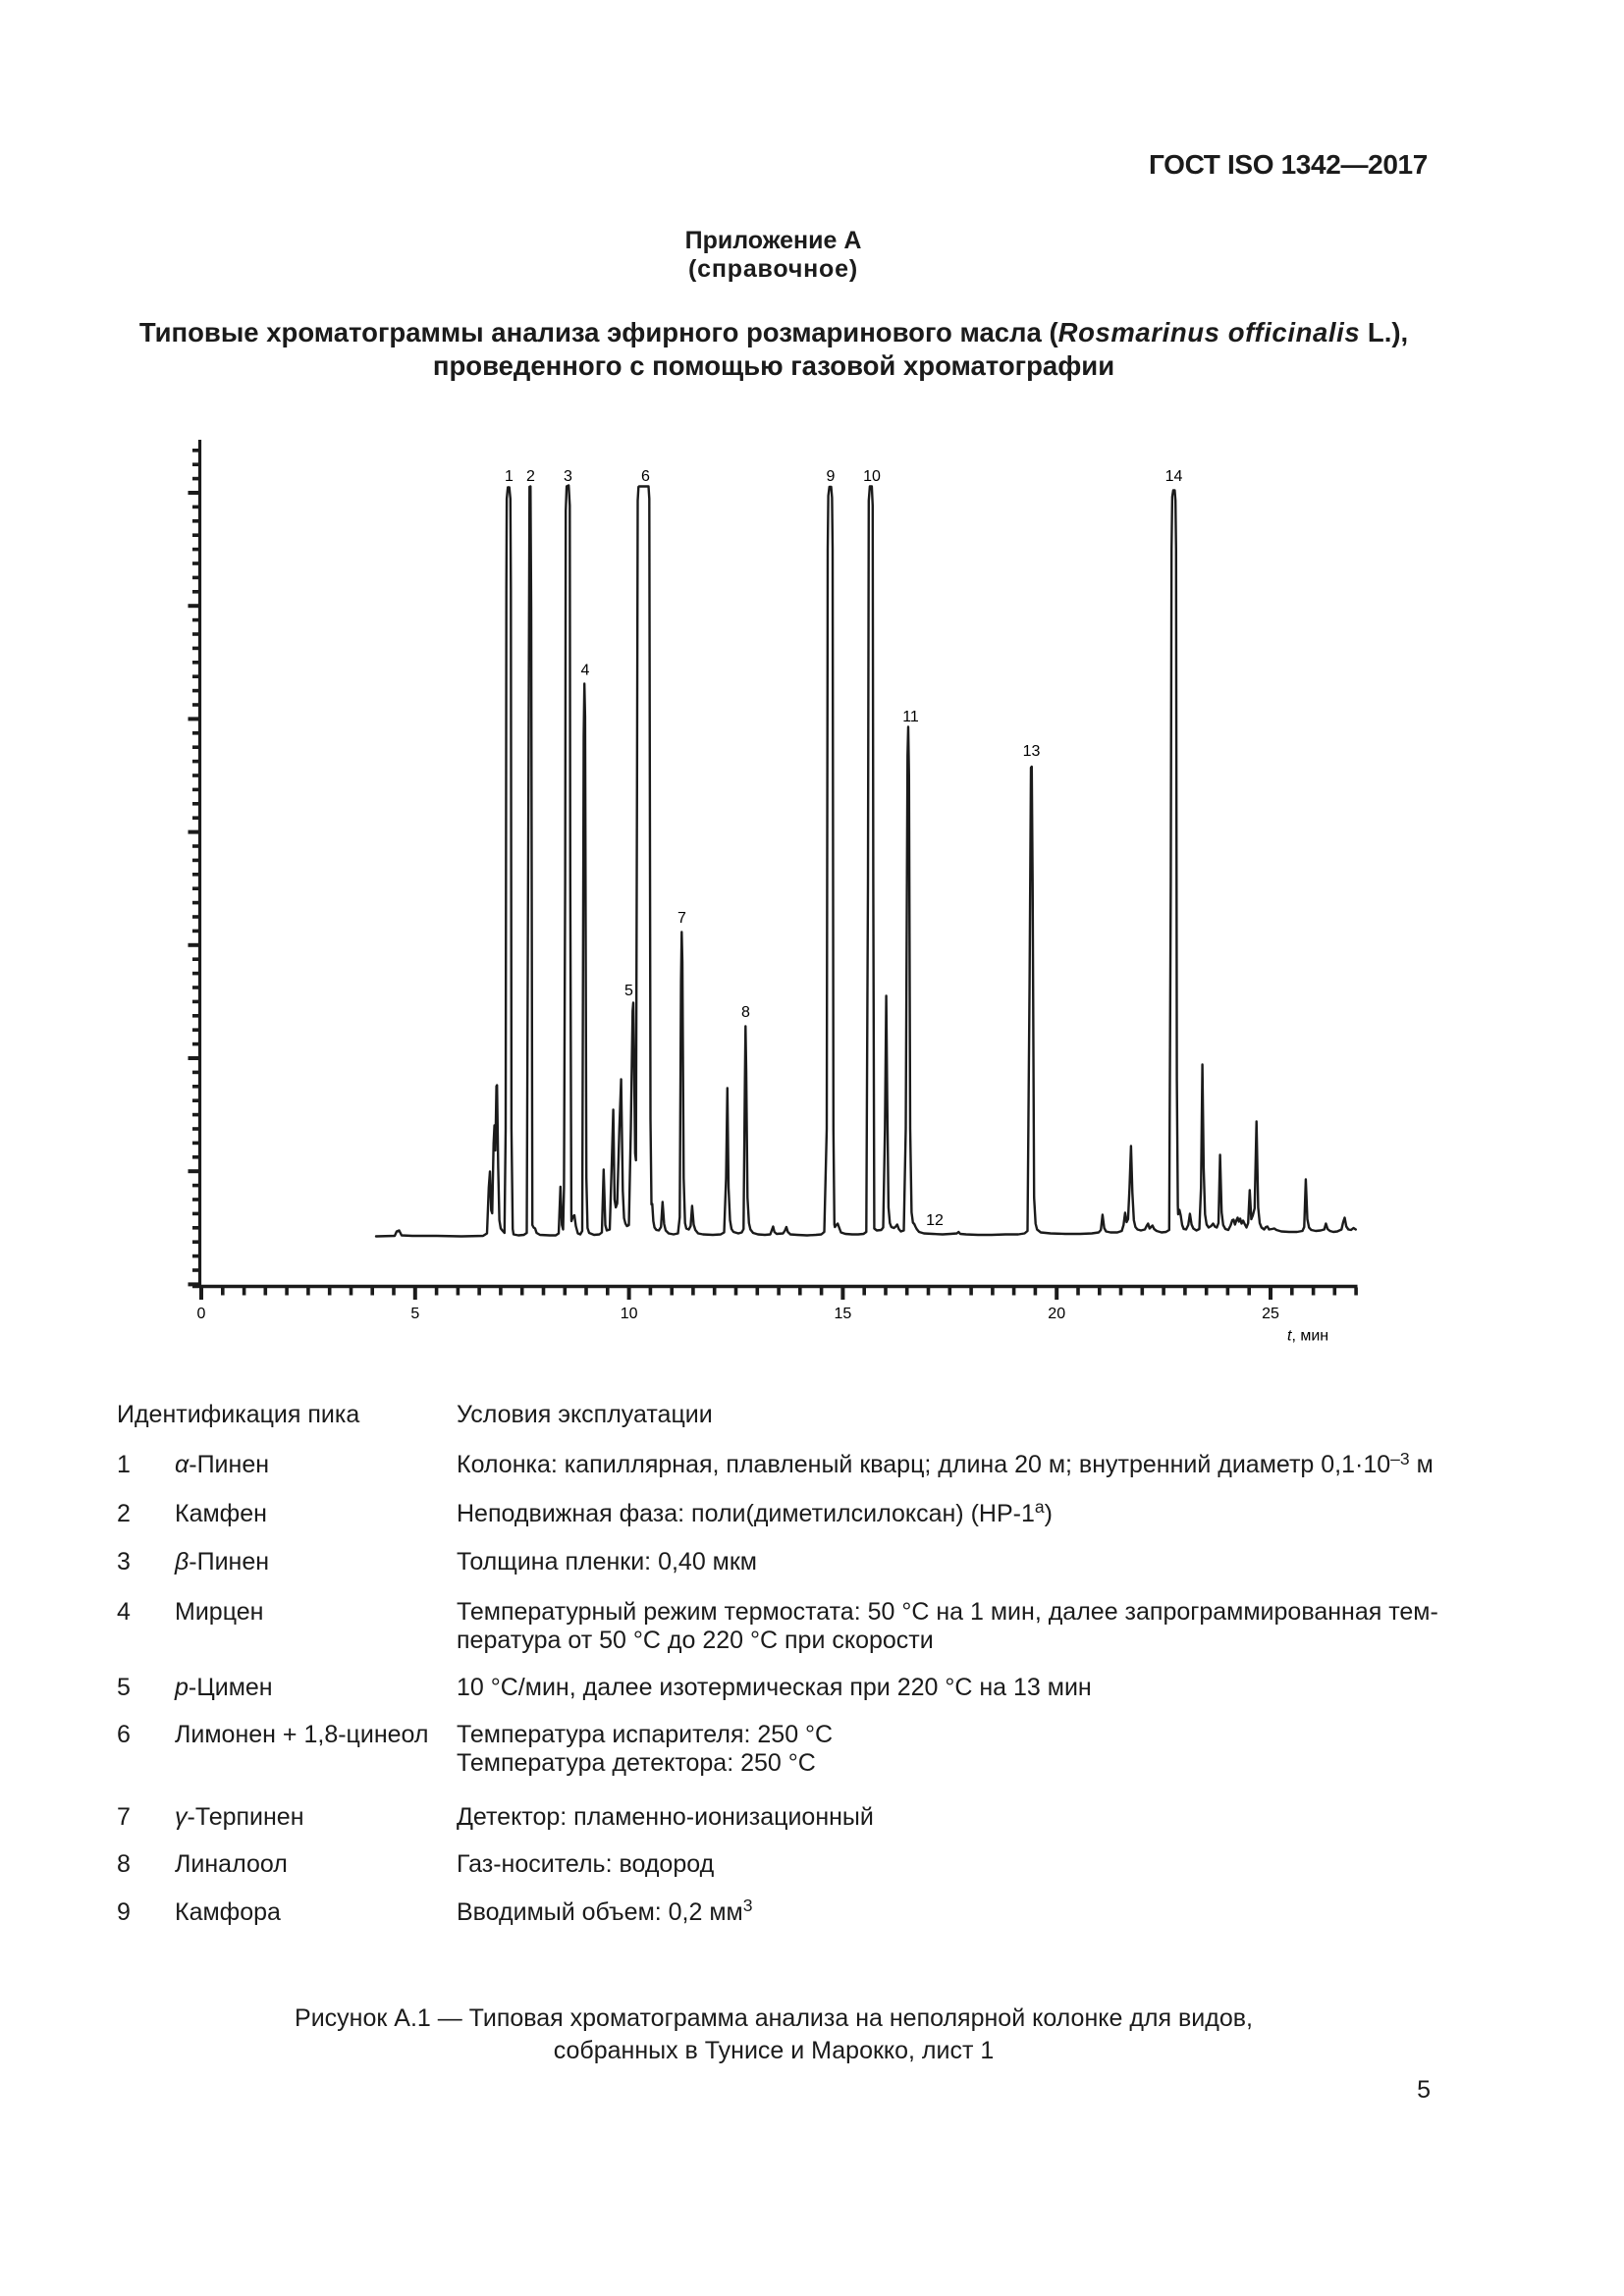  I want to click on svg-text: 0, so click(201, 1314).